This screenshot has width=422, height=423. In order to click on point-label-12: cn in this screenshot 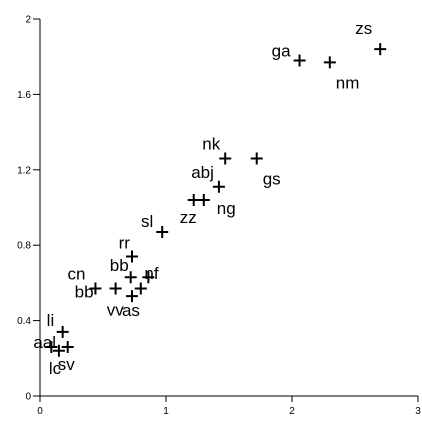, I will do `click(76, 274)`.